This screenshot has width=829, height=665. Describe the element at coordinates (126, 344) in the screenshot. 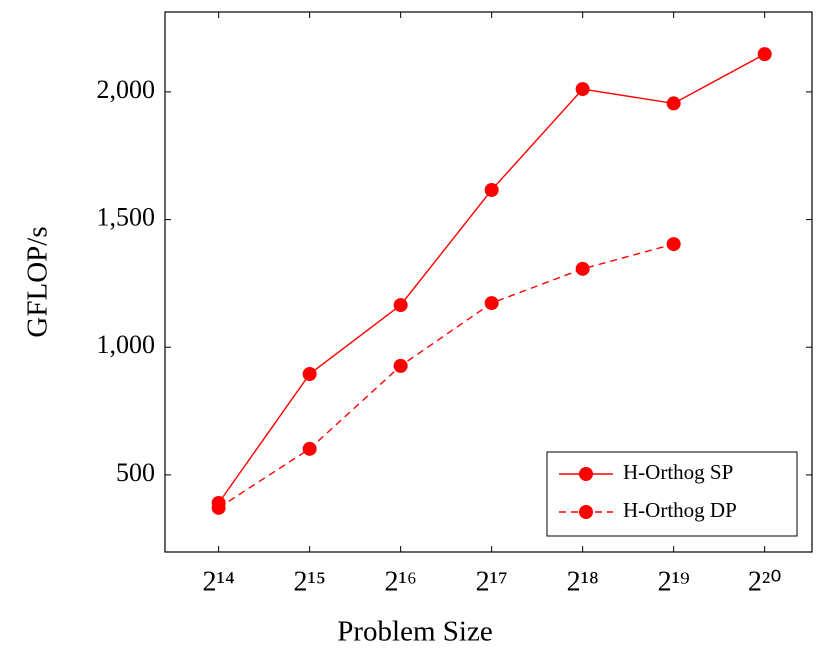

I see `y-tick-label: 1,000` at that location.